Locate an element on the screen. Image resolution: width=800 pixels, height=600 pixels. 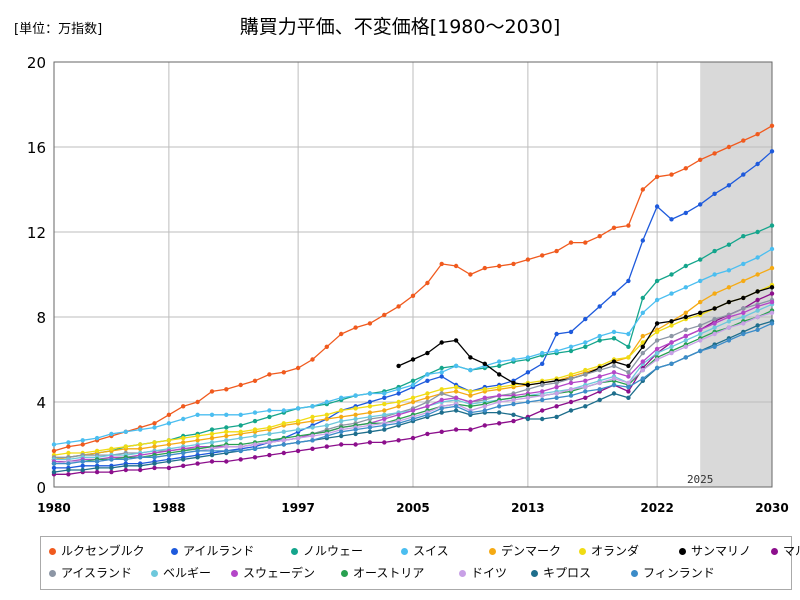
x-tick-label: 1980 is located at coordinates (53, 508).